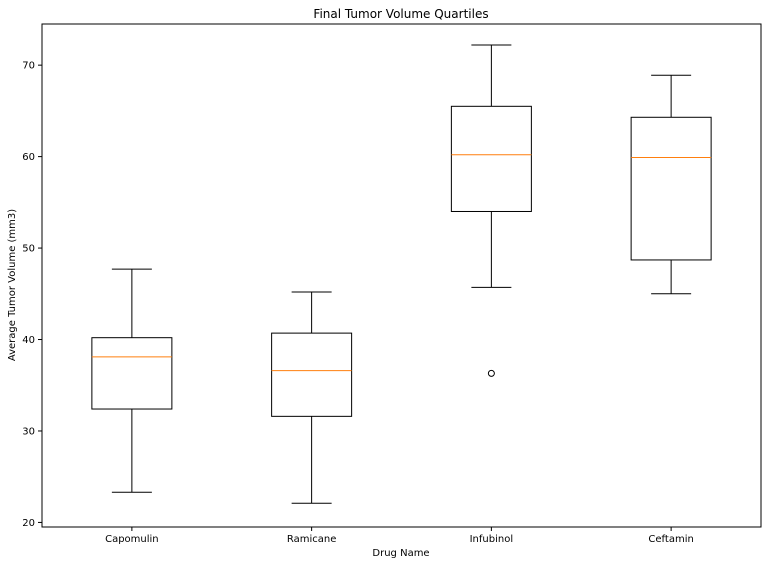  I want to click on y-tick-label: 50, so click(28, 249).